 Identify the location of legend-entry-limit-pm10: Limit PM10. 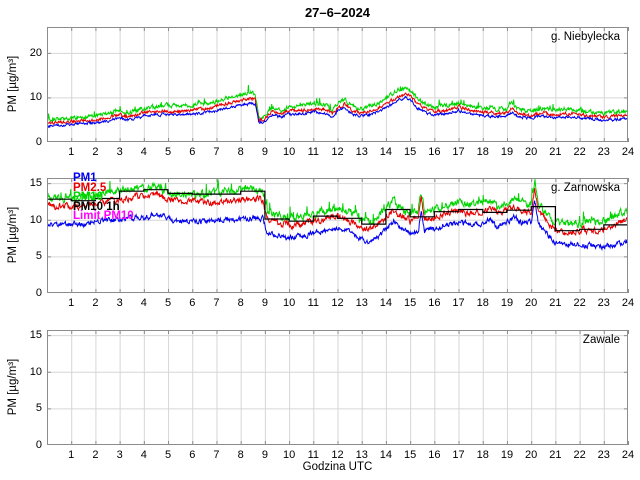
(103, 216).